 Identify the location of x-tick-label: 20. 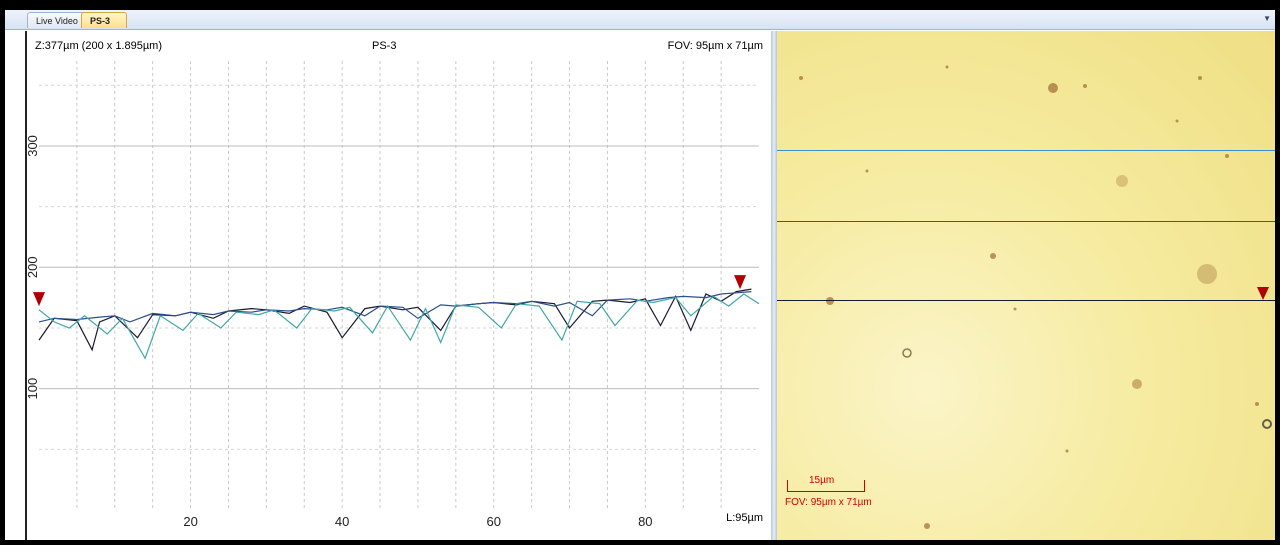
(190, 521).